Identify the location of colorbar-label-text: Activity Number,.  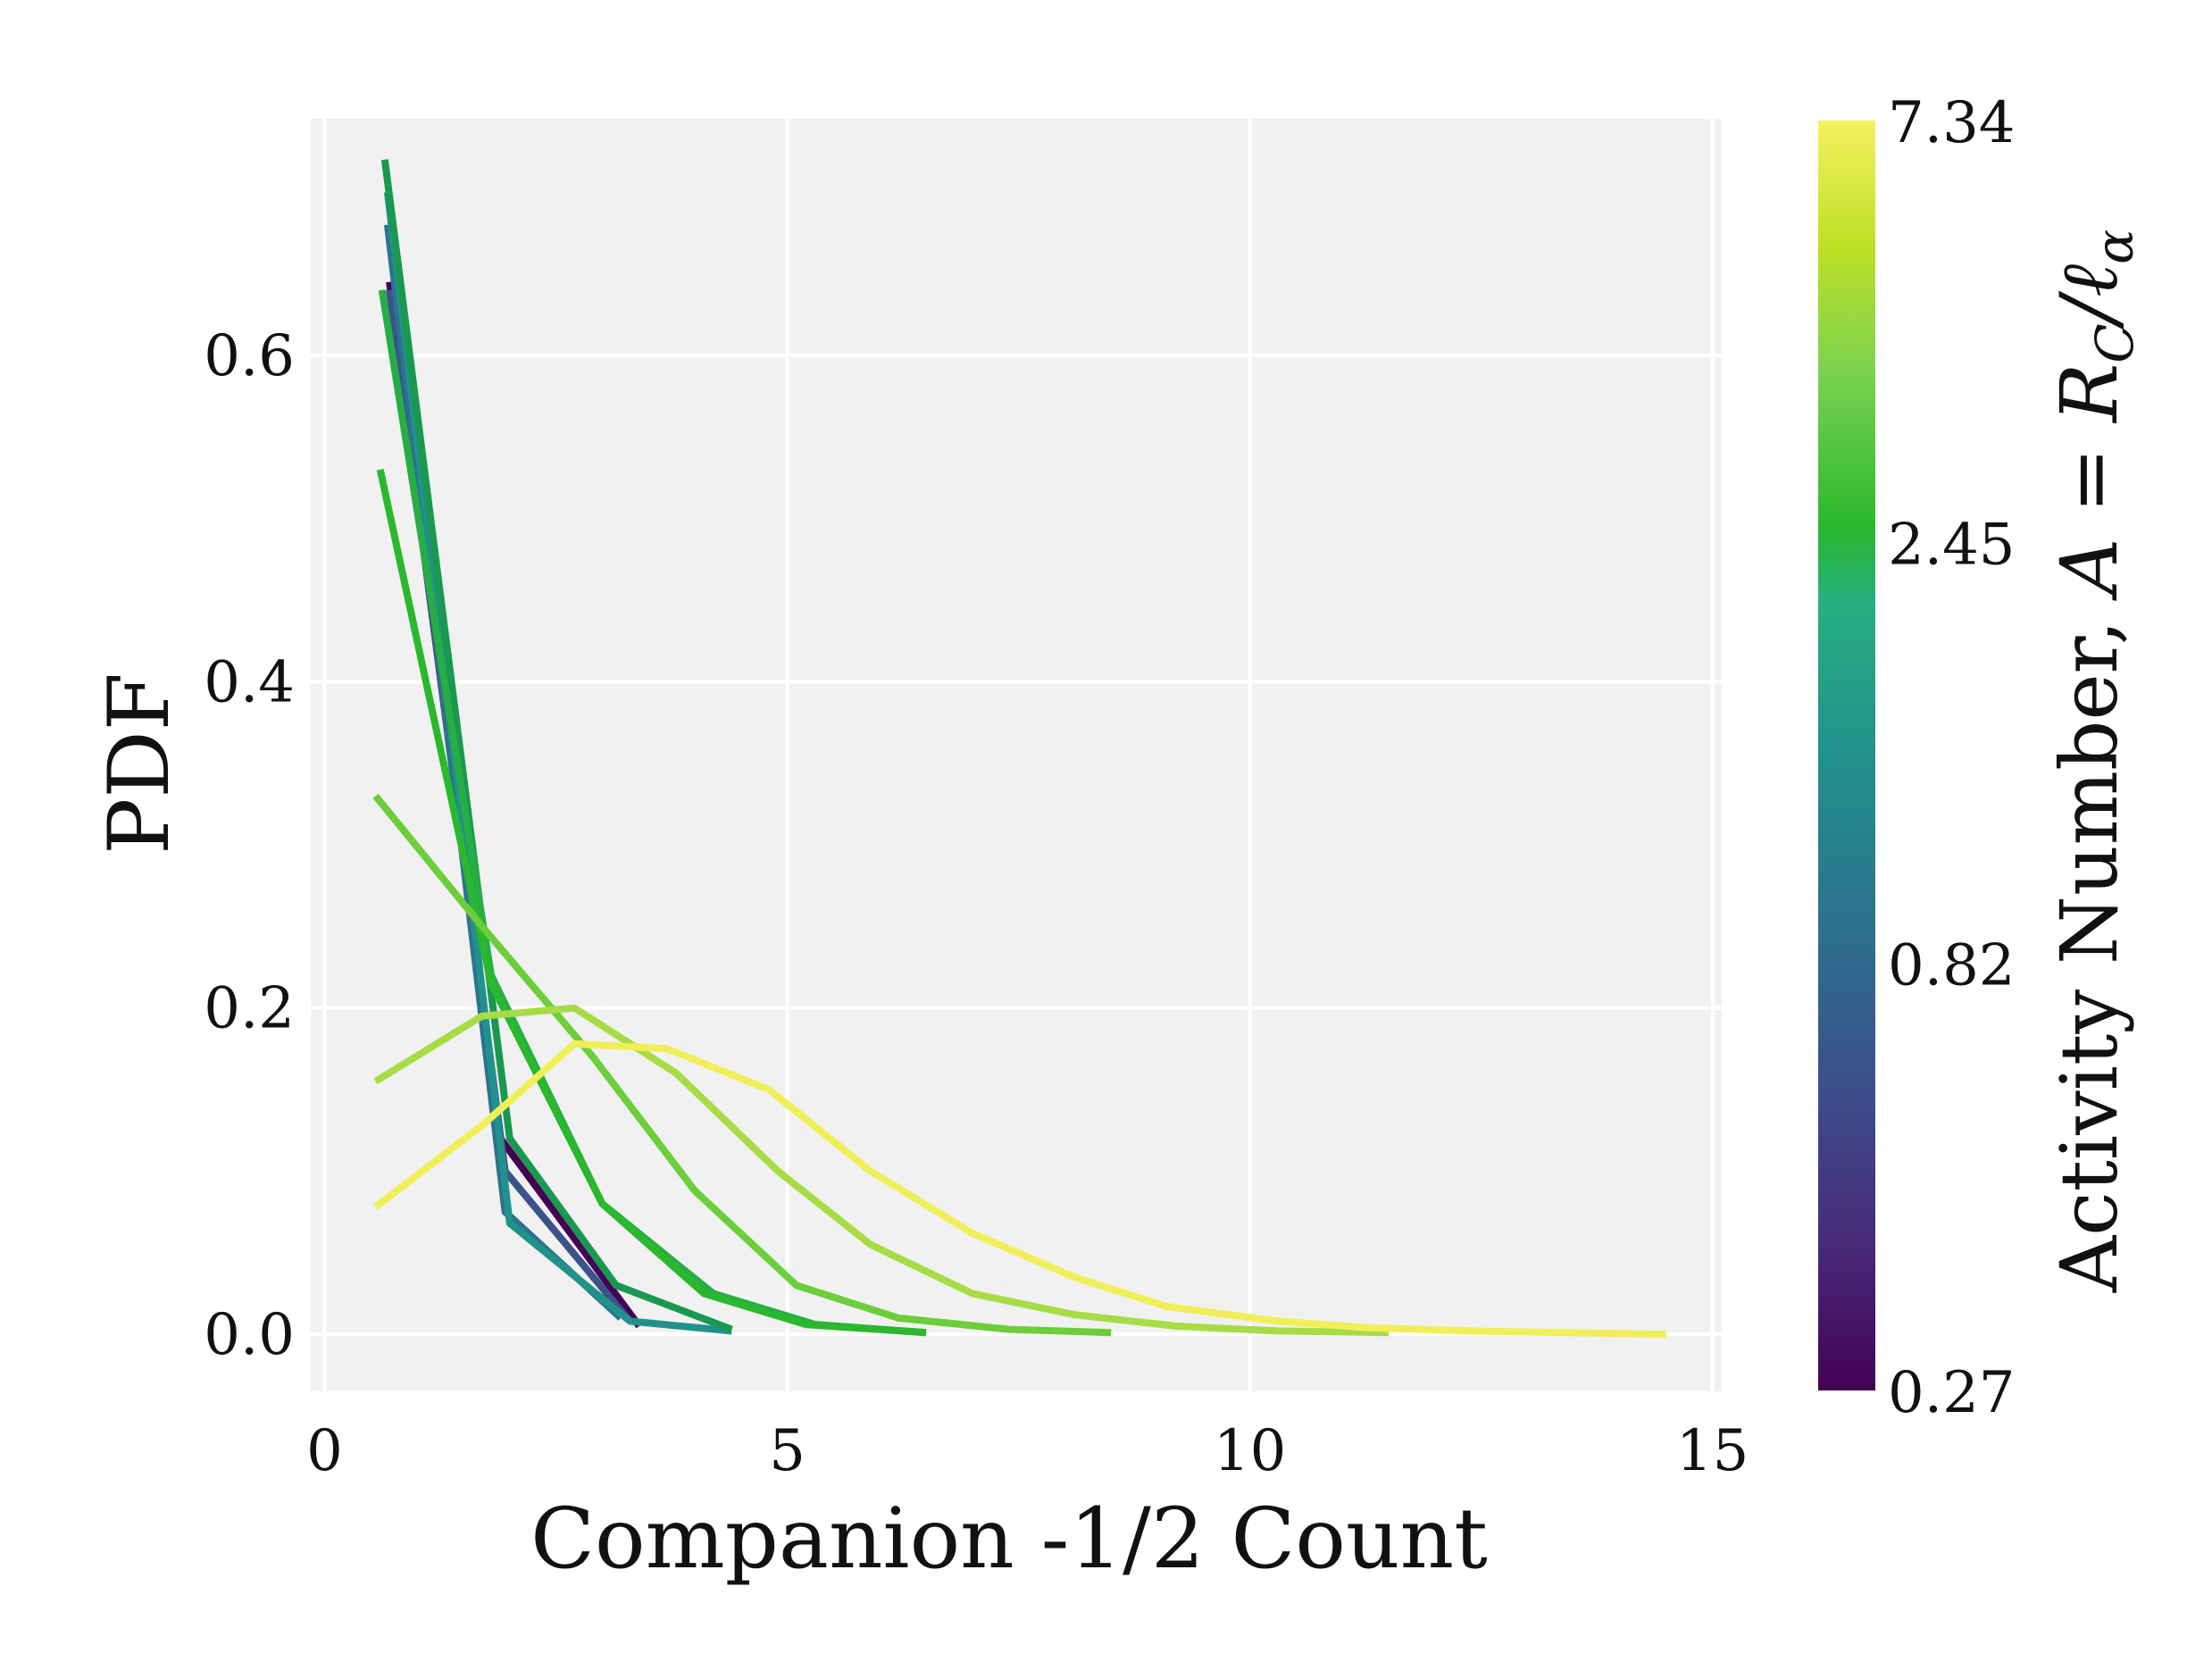
(2089, 944).